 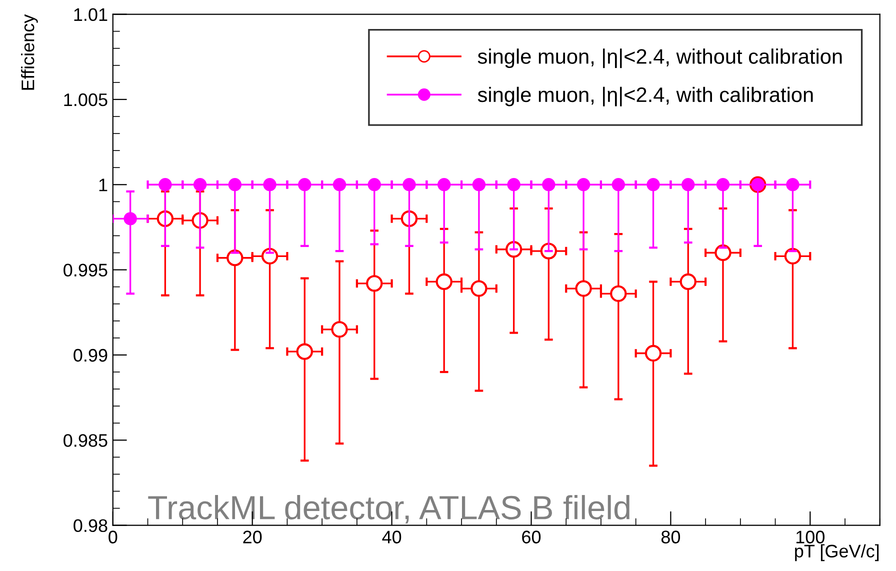 I want to click on y-tick-label: 0.99, so click(x=91, y=355).